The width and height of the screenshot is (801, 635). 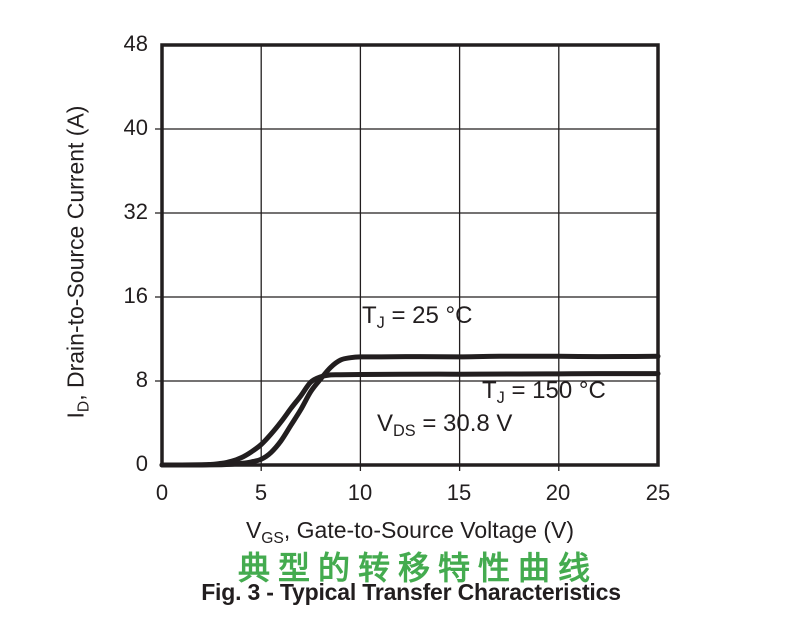 I want to click on x-axis-label: VGS, Gate-to-Source Voltage (V), so click(x=410, y=532).